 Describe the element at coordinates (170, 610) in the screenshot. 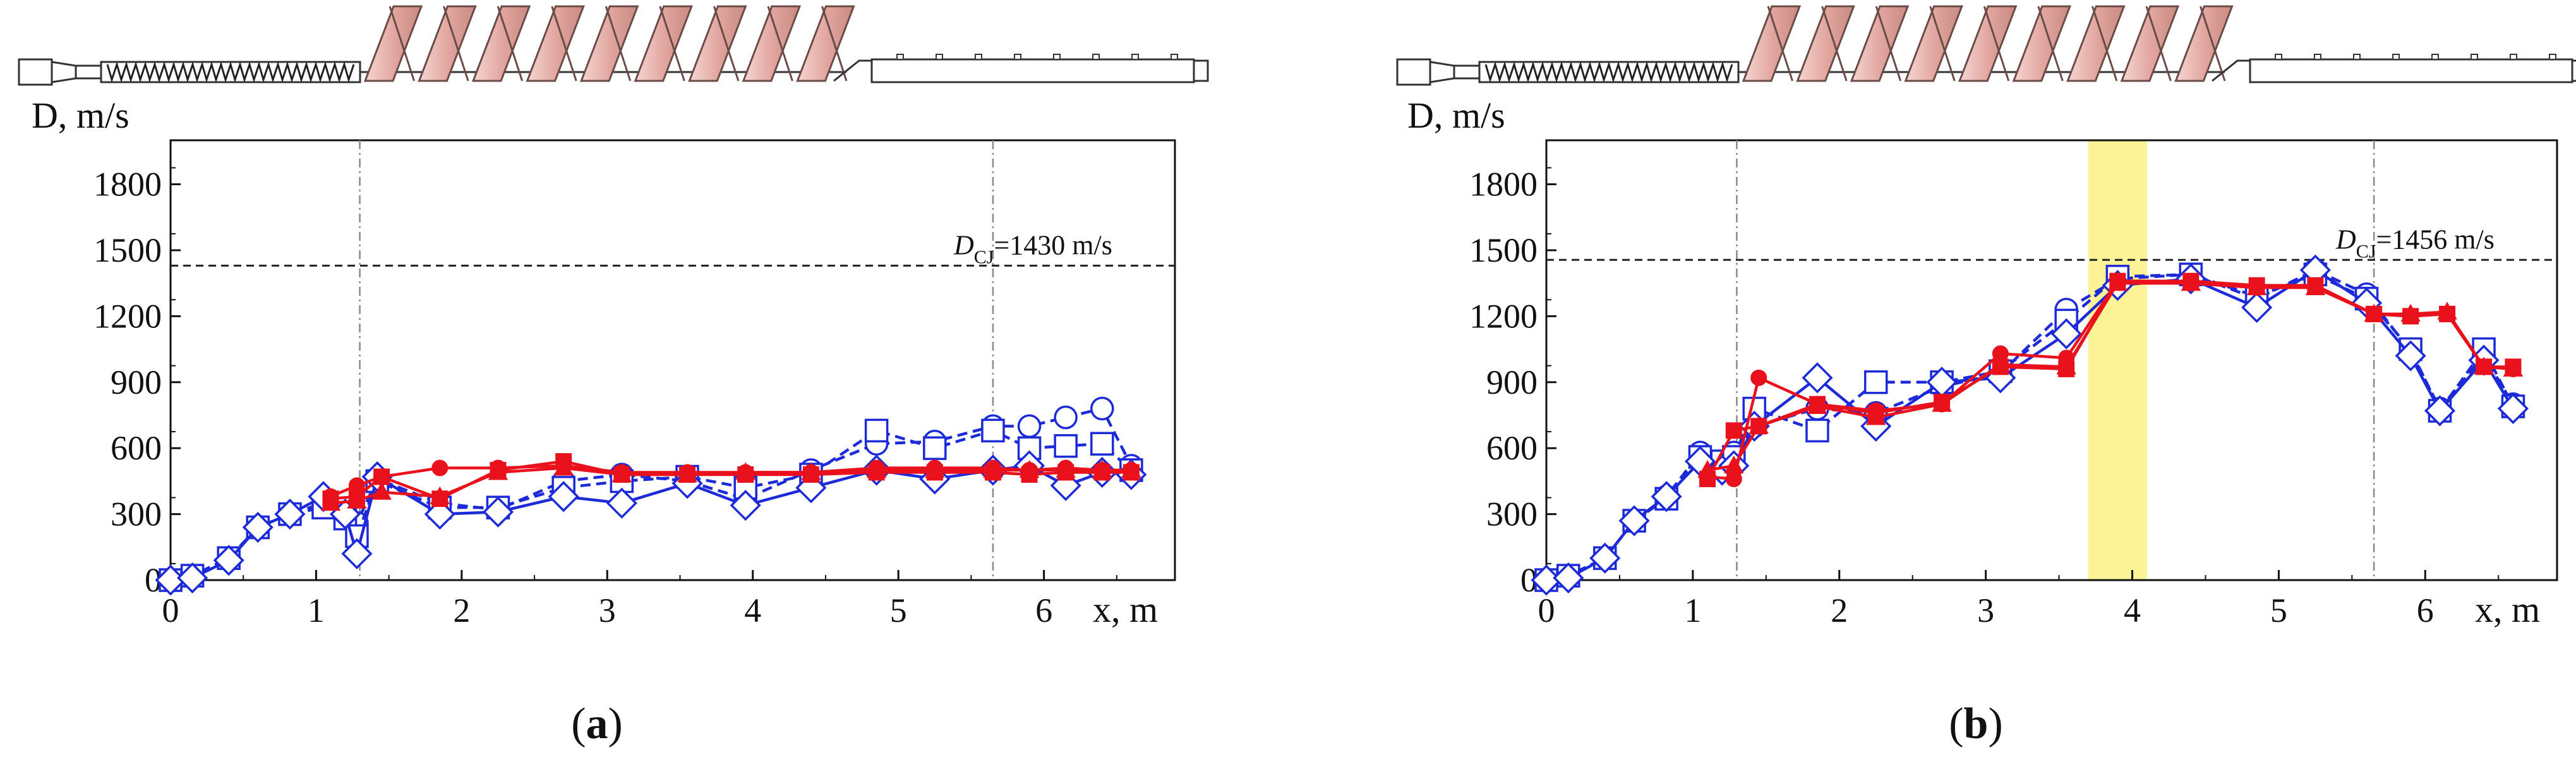

I see `x-tick-label: 0` at that location.